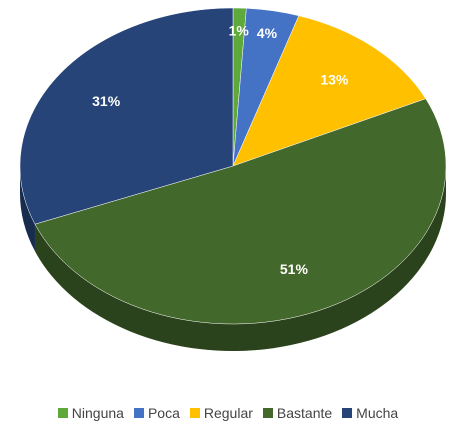  What do you see at coordinates (267, 33) in the screenshot?
I see `data-label: 4%` at bounding box center [267, 33].